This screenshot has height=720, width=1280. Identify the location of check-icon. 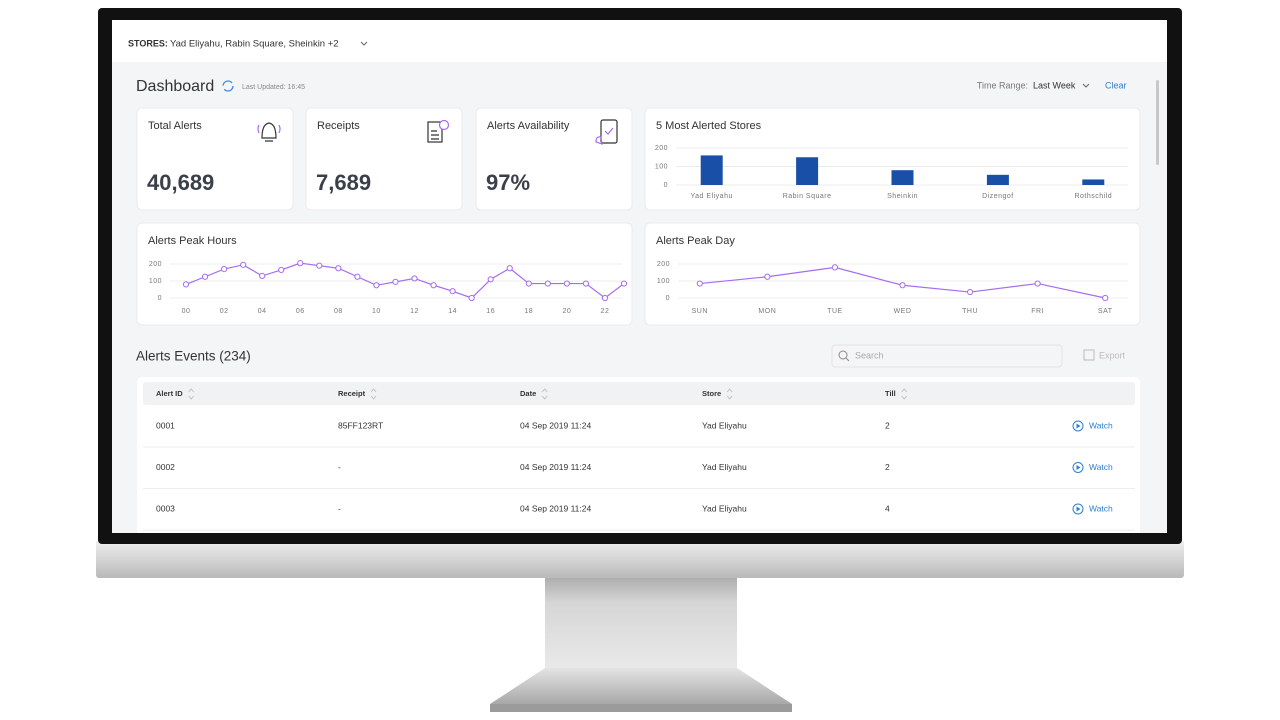
(609, 131).